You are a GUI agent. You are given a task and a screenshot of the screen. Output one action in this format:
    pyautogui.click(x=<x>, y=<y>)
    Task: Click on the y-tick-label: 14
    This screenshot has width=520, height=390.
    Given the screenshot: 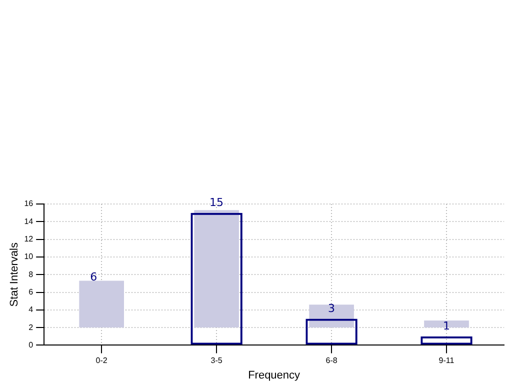 What is the action you would take?
    pyautogui.click(x=29, y=221)
    